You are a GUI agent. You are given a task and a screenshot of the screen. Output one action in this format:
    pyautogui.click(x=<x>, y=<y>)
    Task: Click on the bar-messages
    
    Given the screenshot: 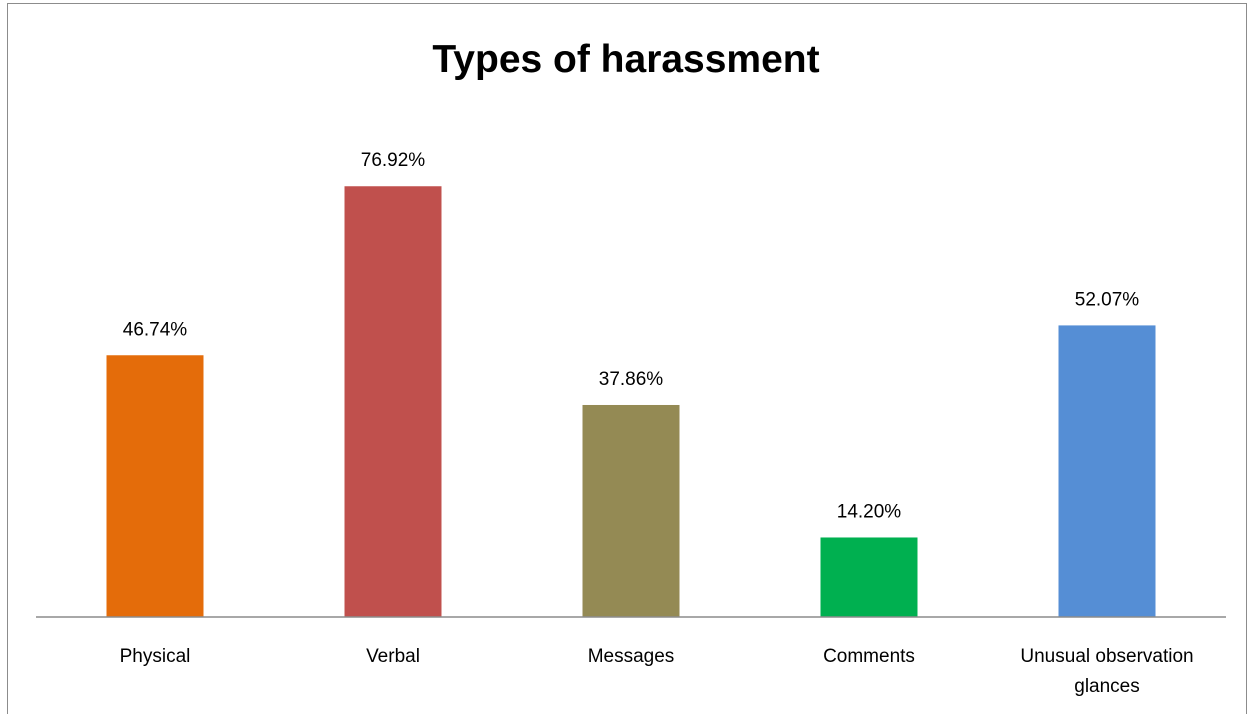 What is the action you would take?
    pyautogui.click(x=631, y=510)
    